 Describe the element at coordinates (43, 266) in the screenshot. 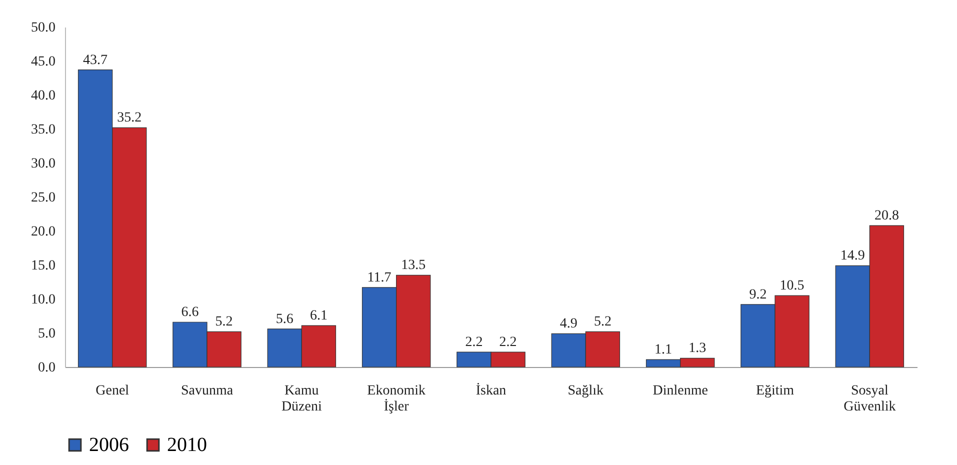

I see `y-tick-label: 15.0` at that location.